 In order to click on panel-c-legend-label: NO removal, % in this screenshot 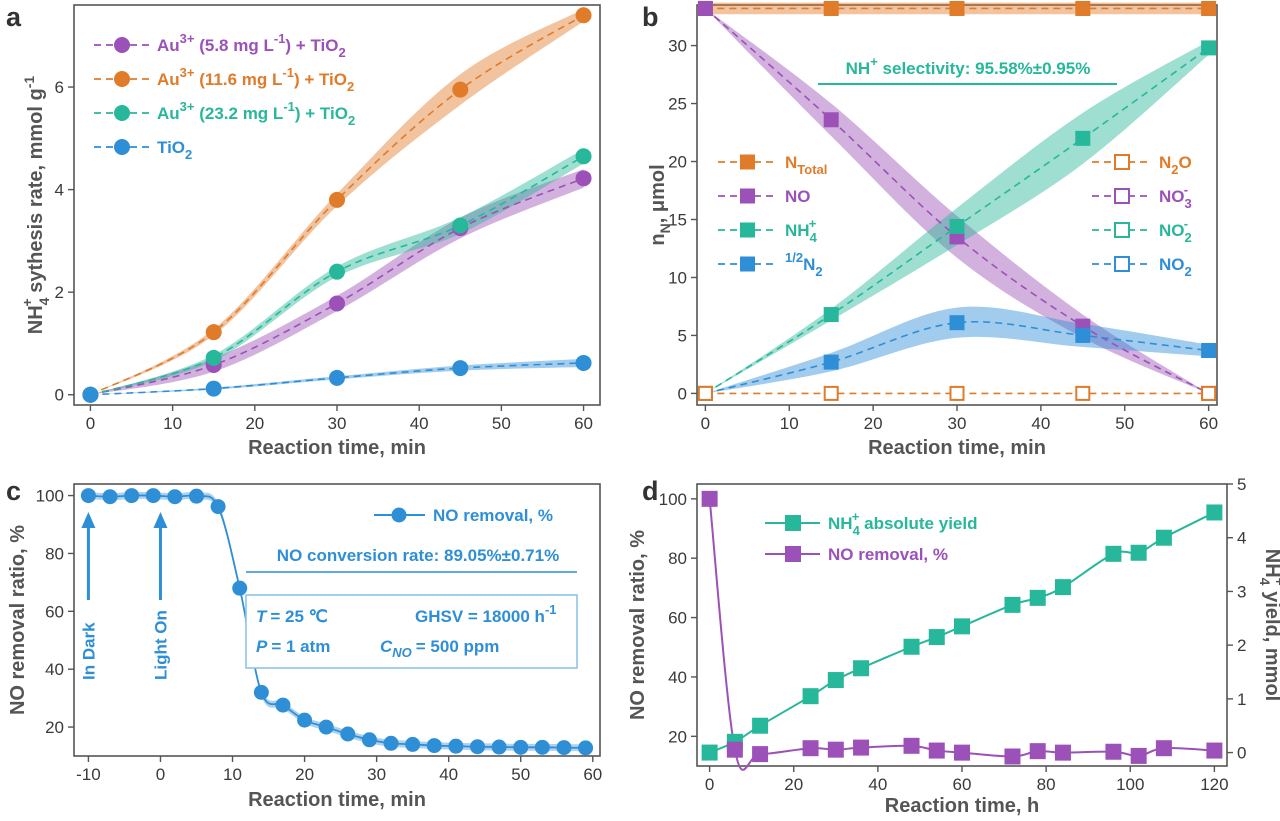, I will do `click(493, 515)`.